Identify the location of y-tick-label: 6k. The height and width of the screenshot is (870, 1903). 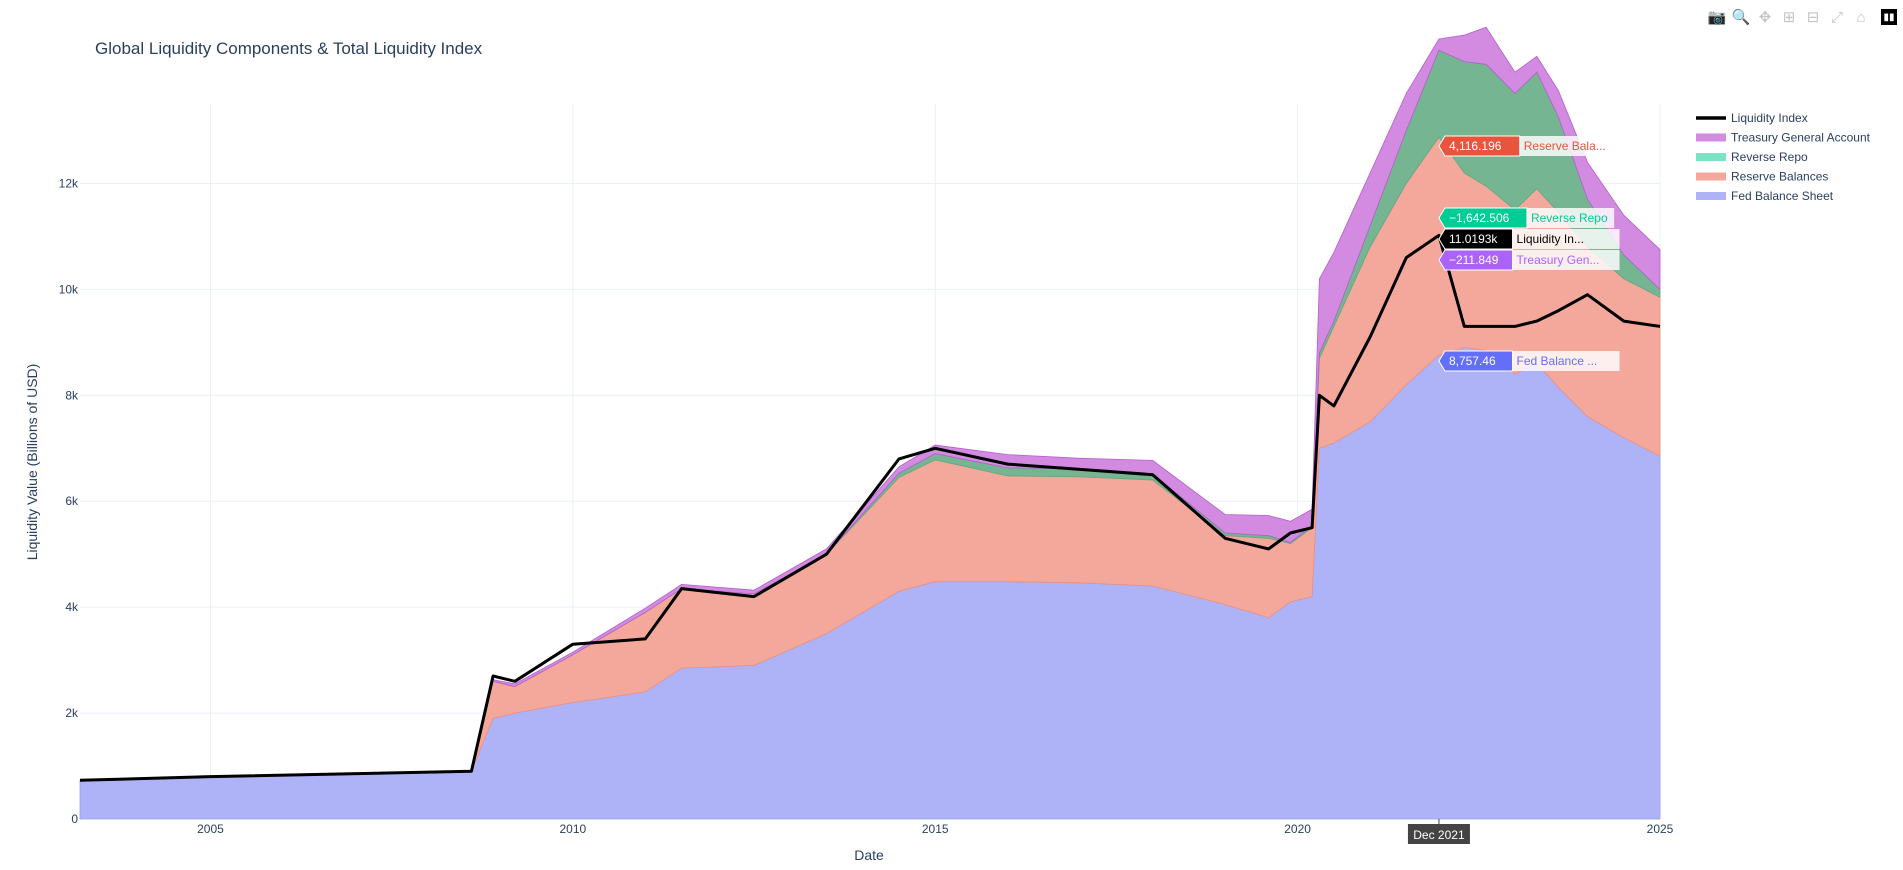
(72, 501).